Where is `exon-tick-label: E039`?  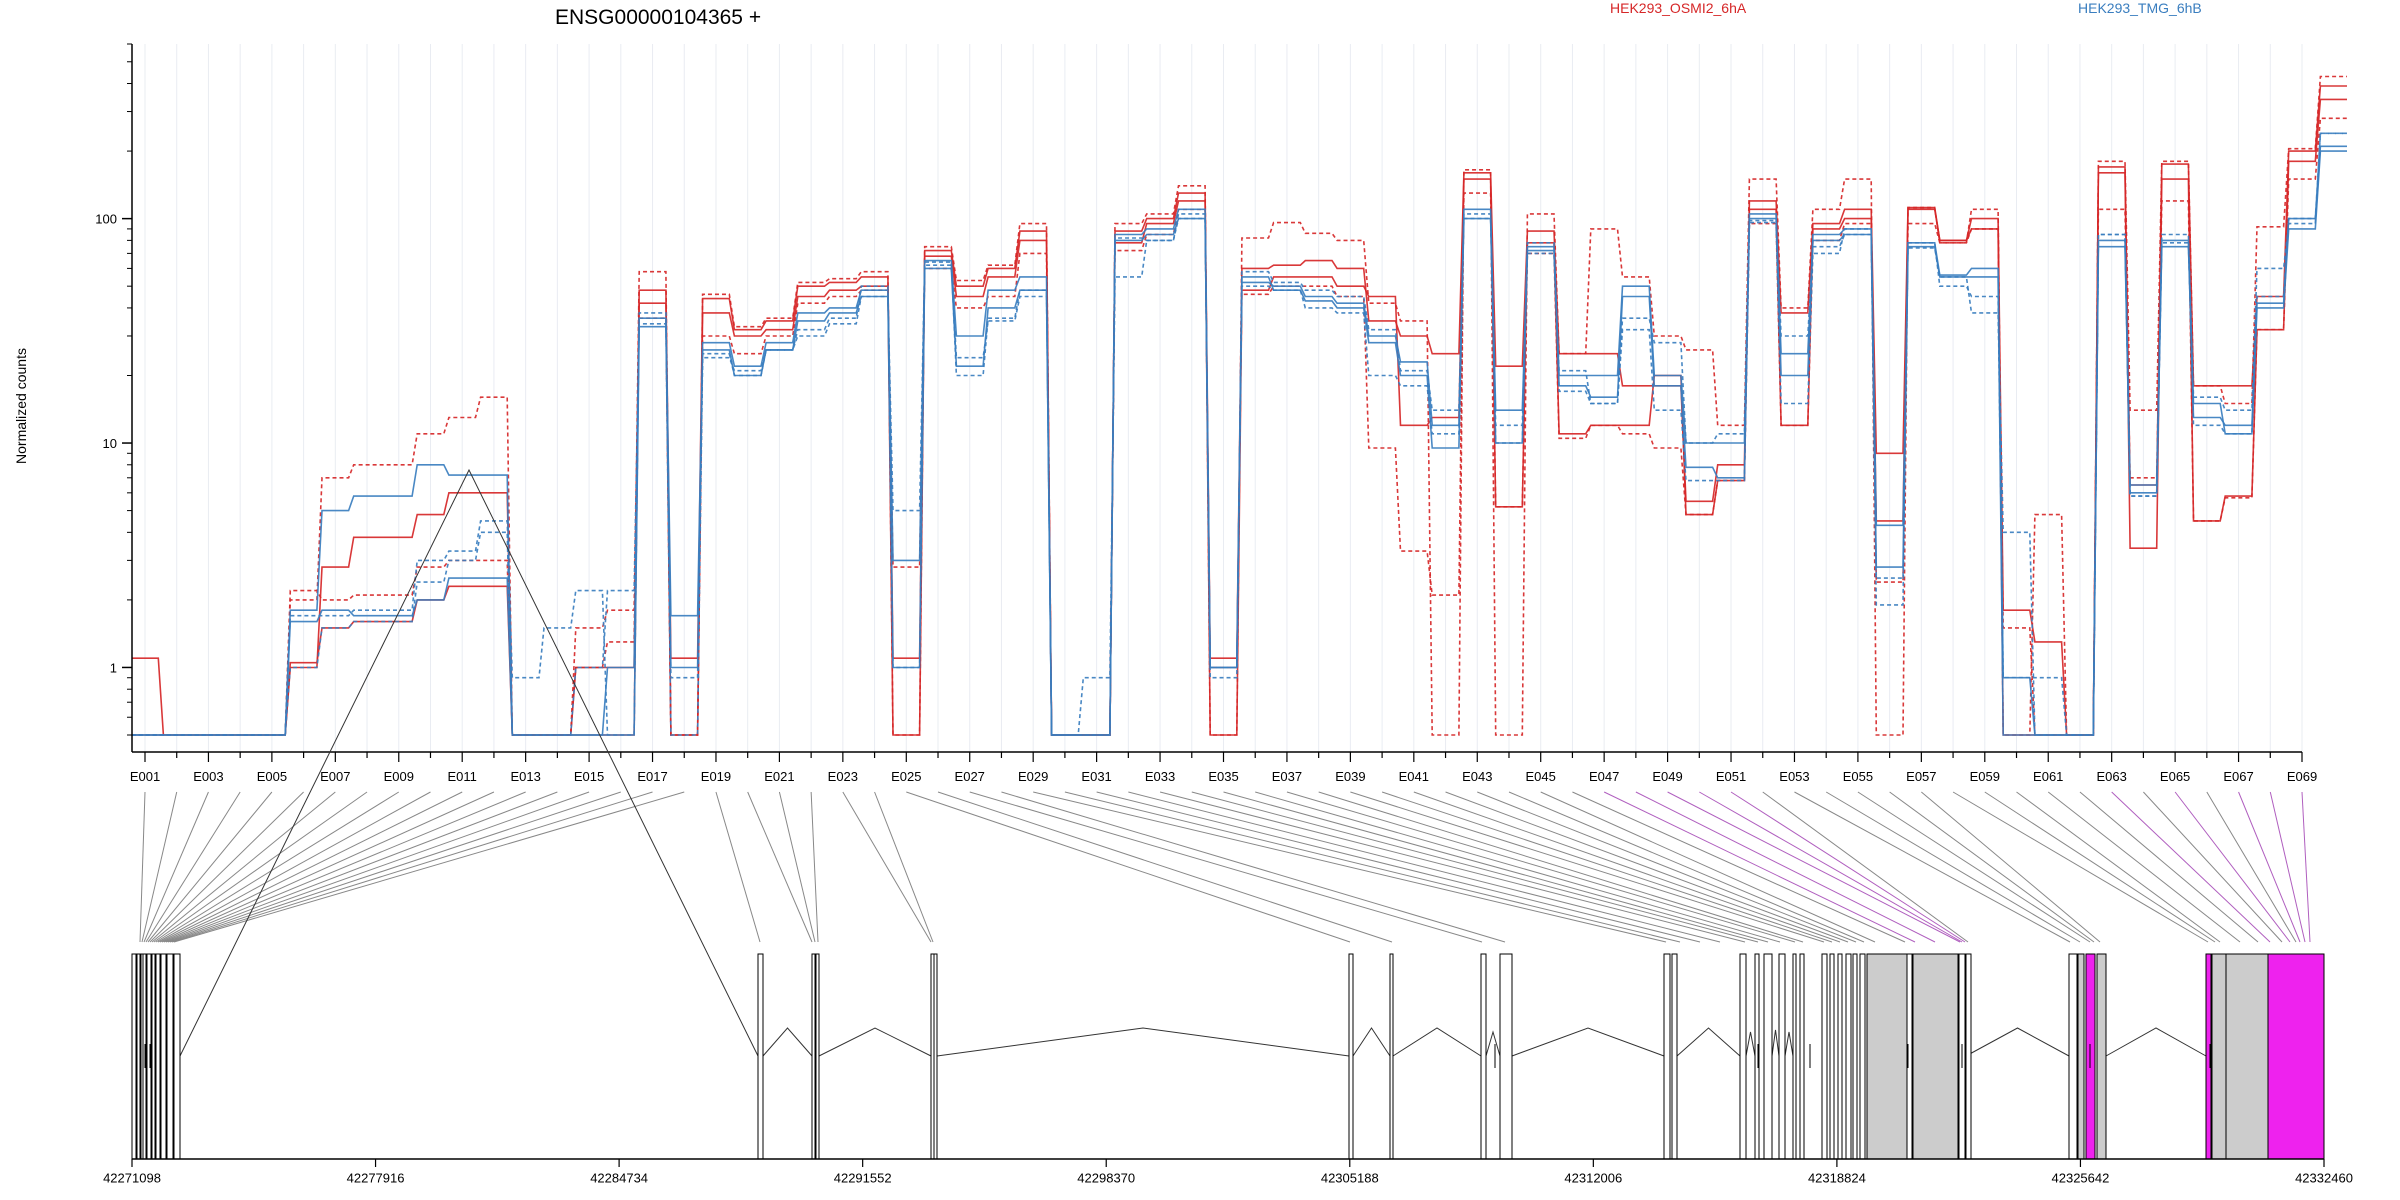
exon-tick-label: E039 is located at coordinates (1350, 776).